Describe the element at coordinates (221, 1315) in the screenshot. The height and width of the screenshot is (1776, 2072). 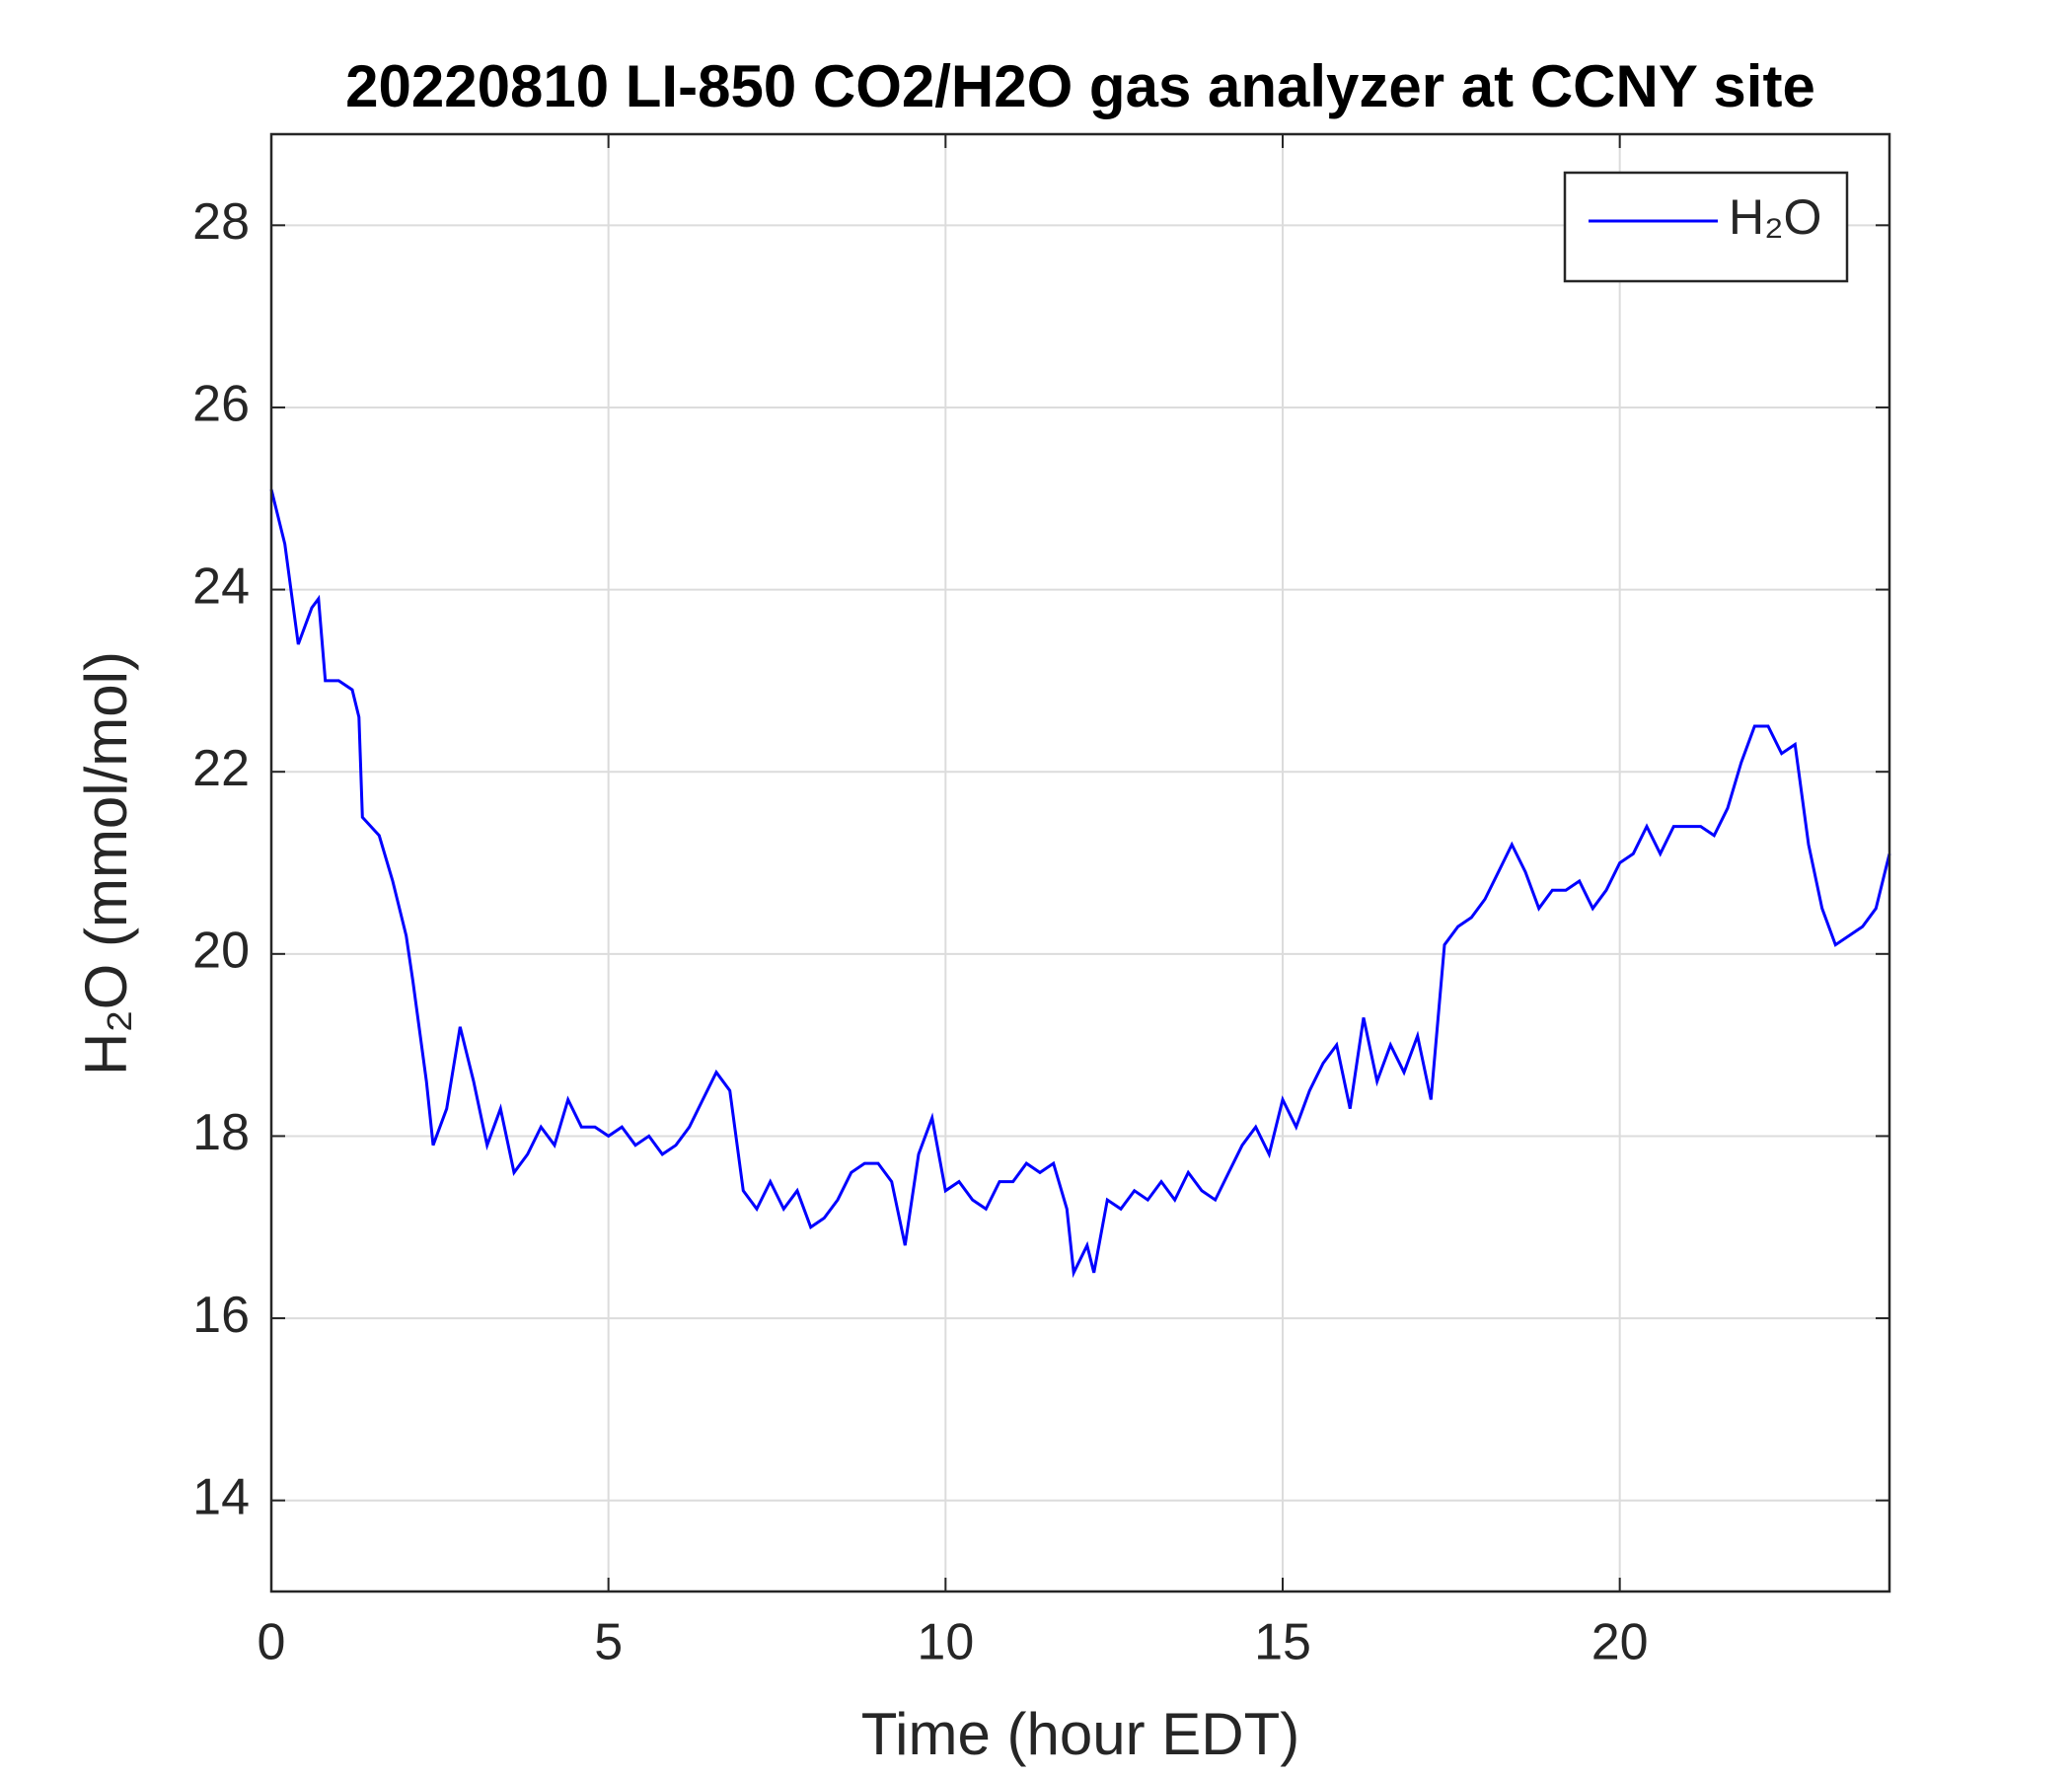
I see `y-tick-label: 16` at that location.